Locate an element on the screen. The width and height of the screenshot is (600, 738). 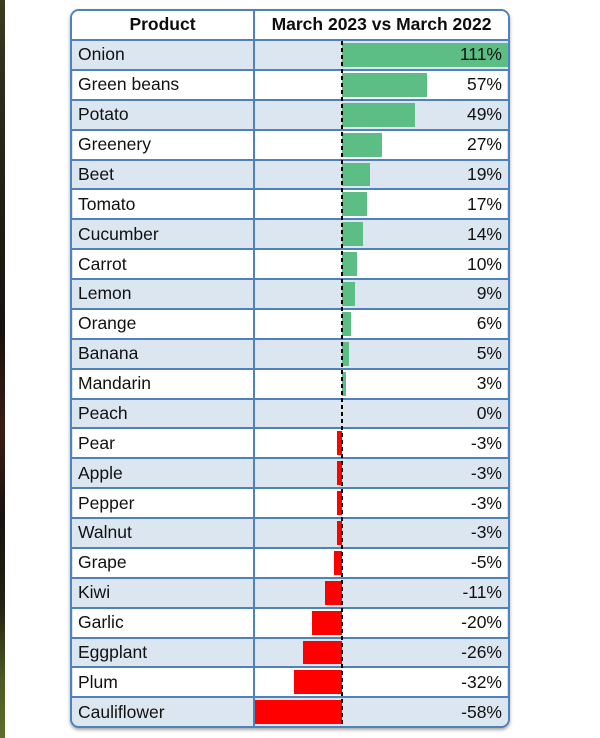
table-row: Apple -3% is located at coordinates (290, 472).